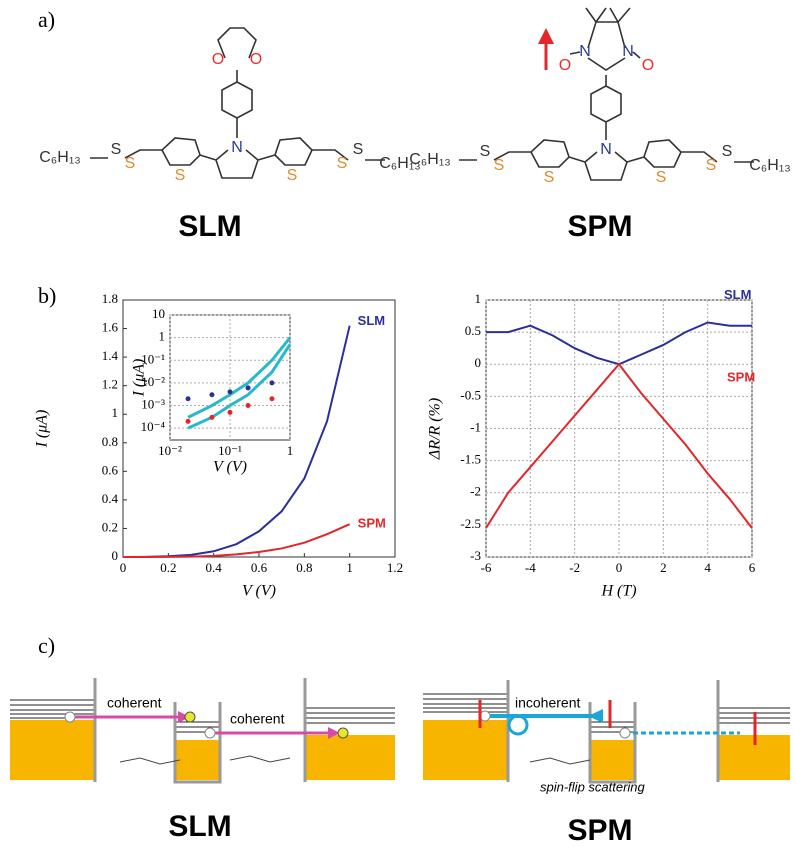 The height and width of the screenshot is (848, 796). What do you see at coordinates (546, 36) in the screenshot?
I see `spin-arrow-head` at bounding box center [546, 36].